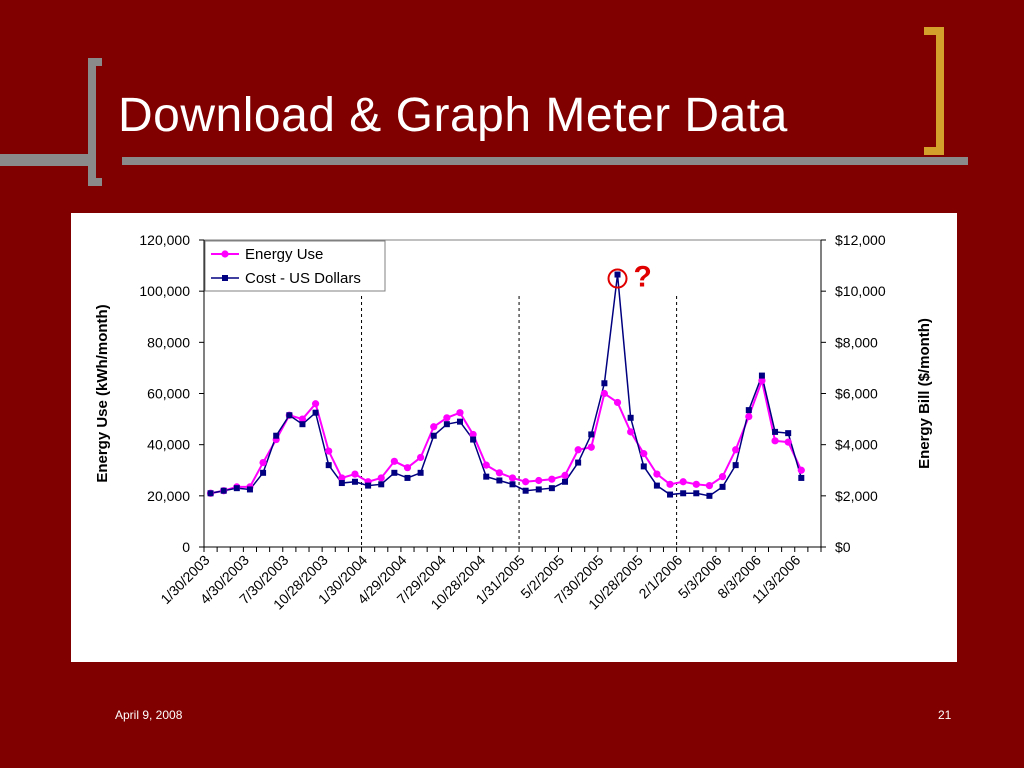 Image resolution: width=1024 pixels, height=768 pixels. Describe the element at coordinates (453, 115) in the screenshot. I see `slide-title: Download & Graph Meter Data` at that location.